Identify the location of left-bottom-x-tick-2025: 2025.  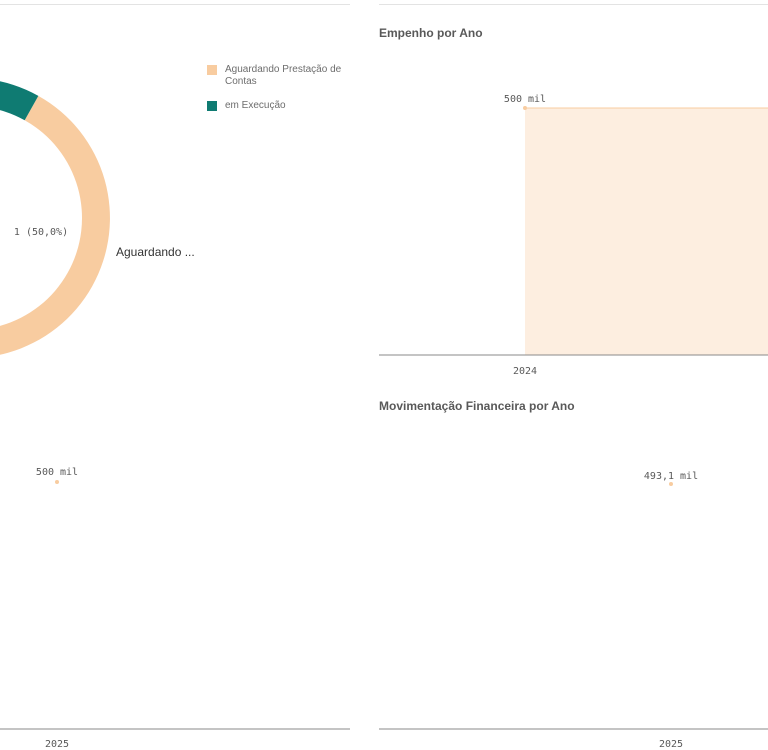
(57, 744).